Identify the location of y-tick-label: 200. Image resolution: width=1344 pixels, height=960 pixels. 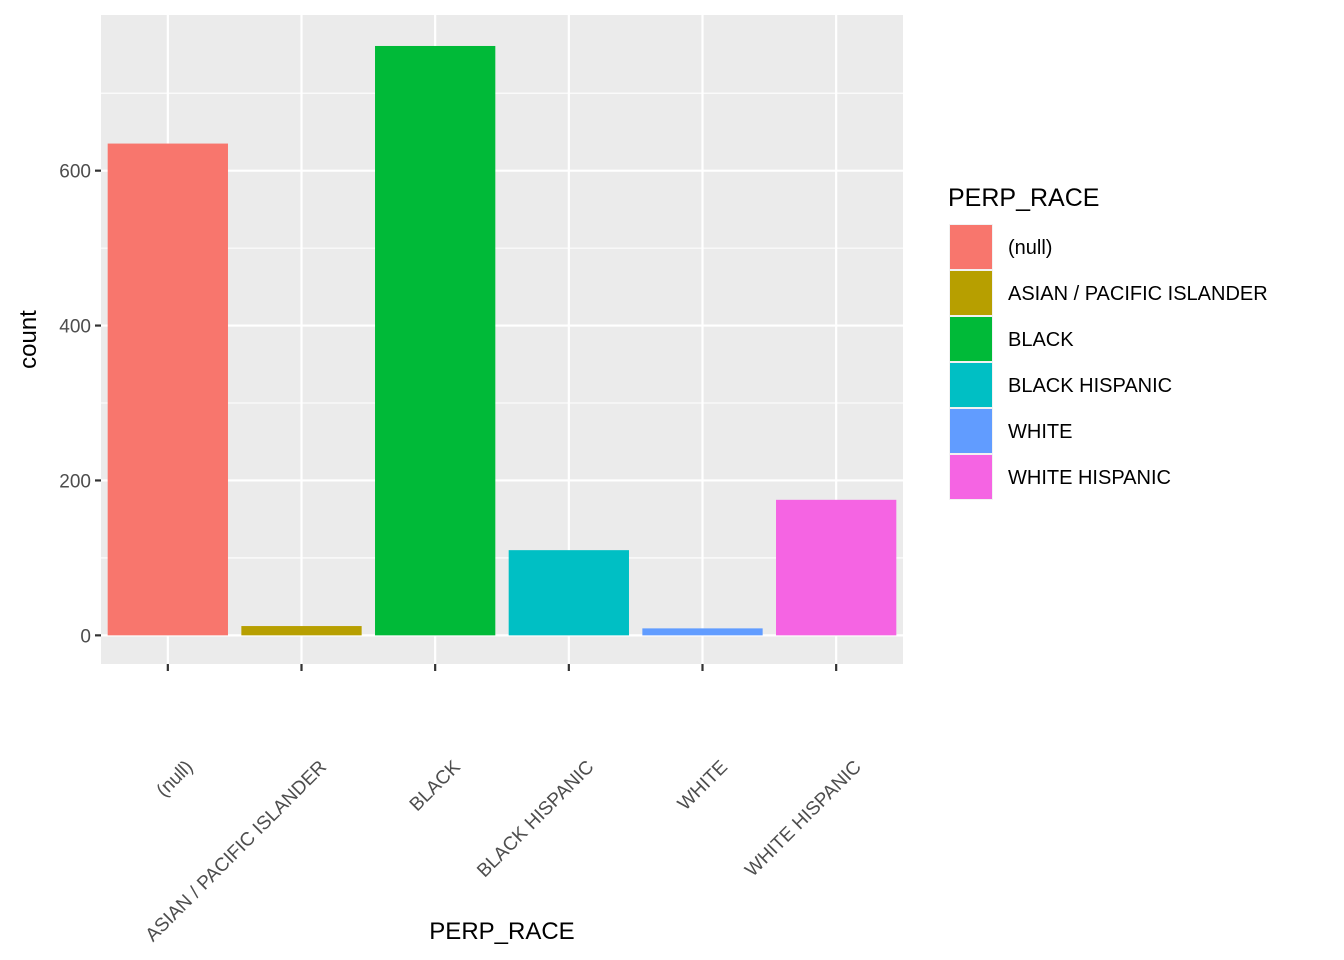
(75, 481).